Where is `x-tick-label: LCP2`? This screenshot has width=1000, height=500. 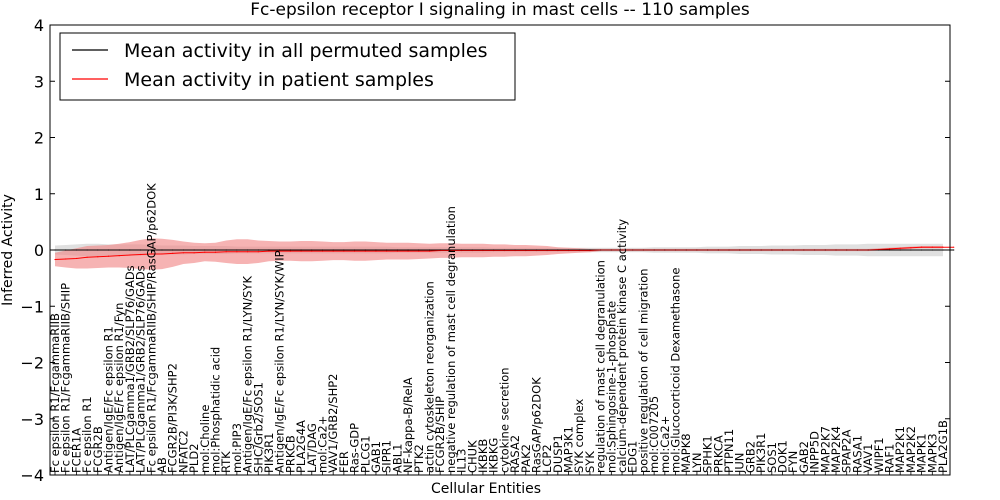
x-tick-label: LCP2 is located at coordinates (547, 458).